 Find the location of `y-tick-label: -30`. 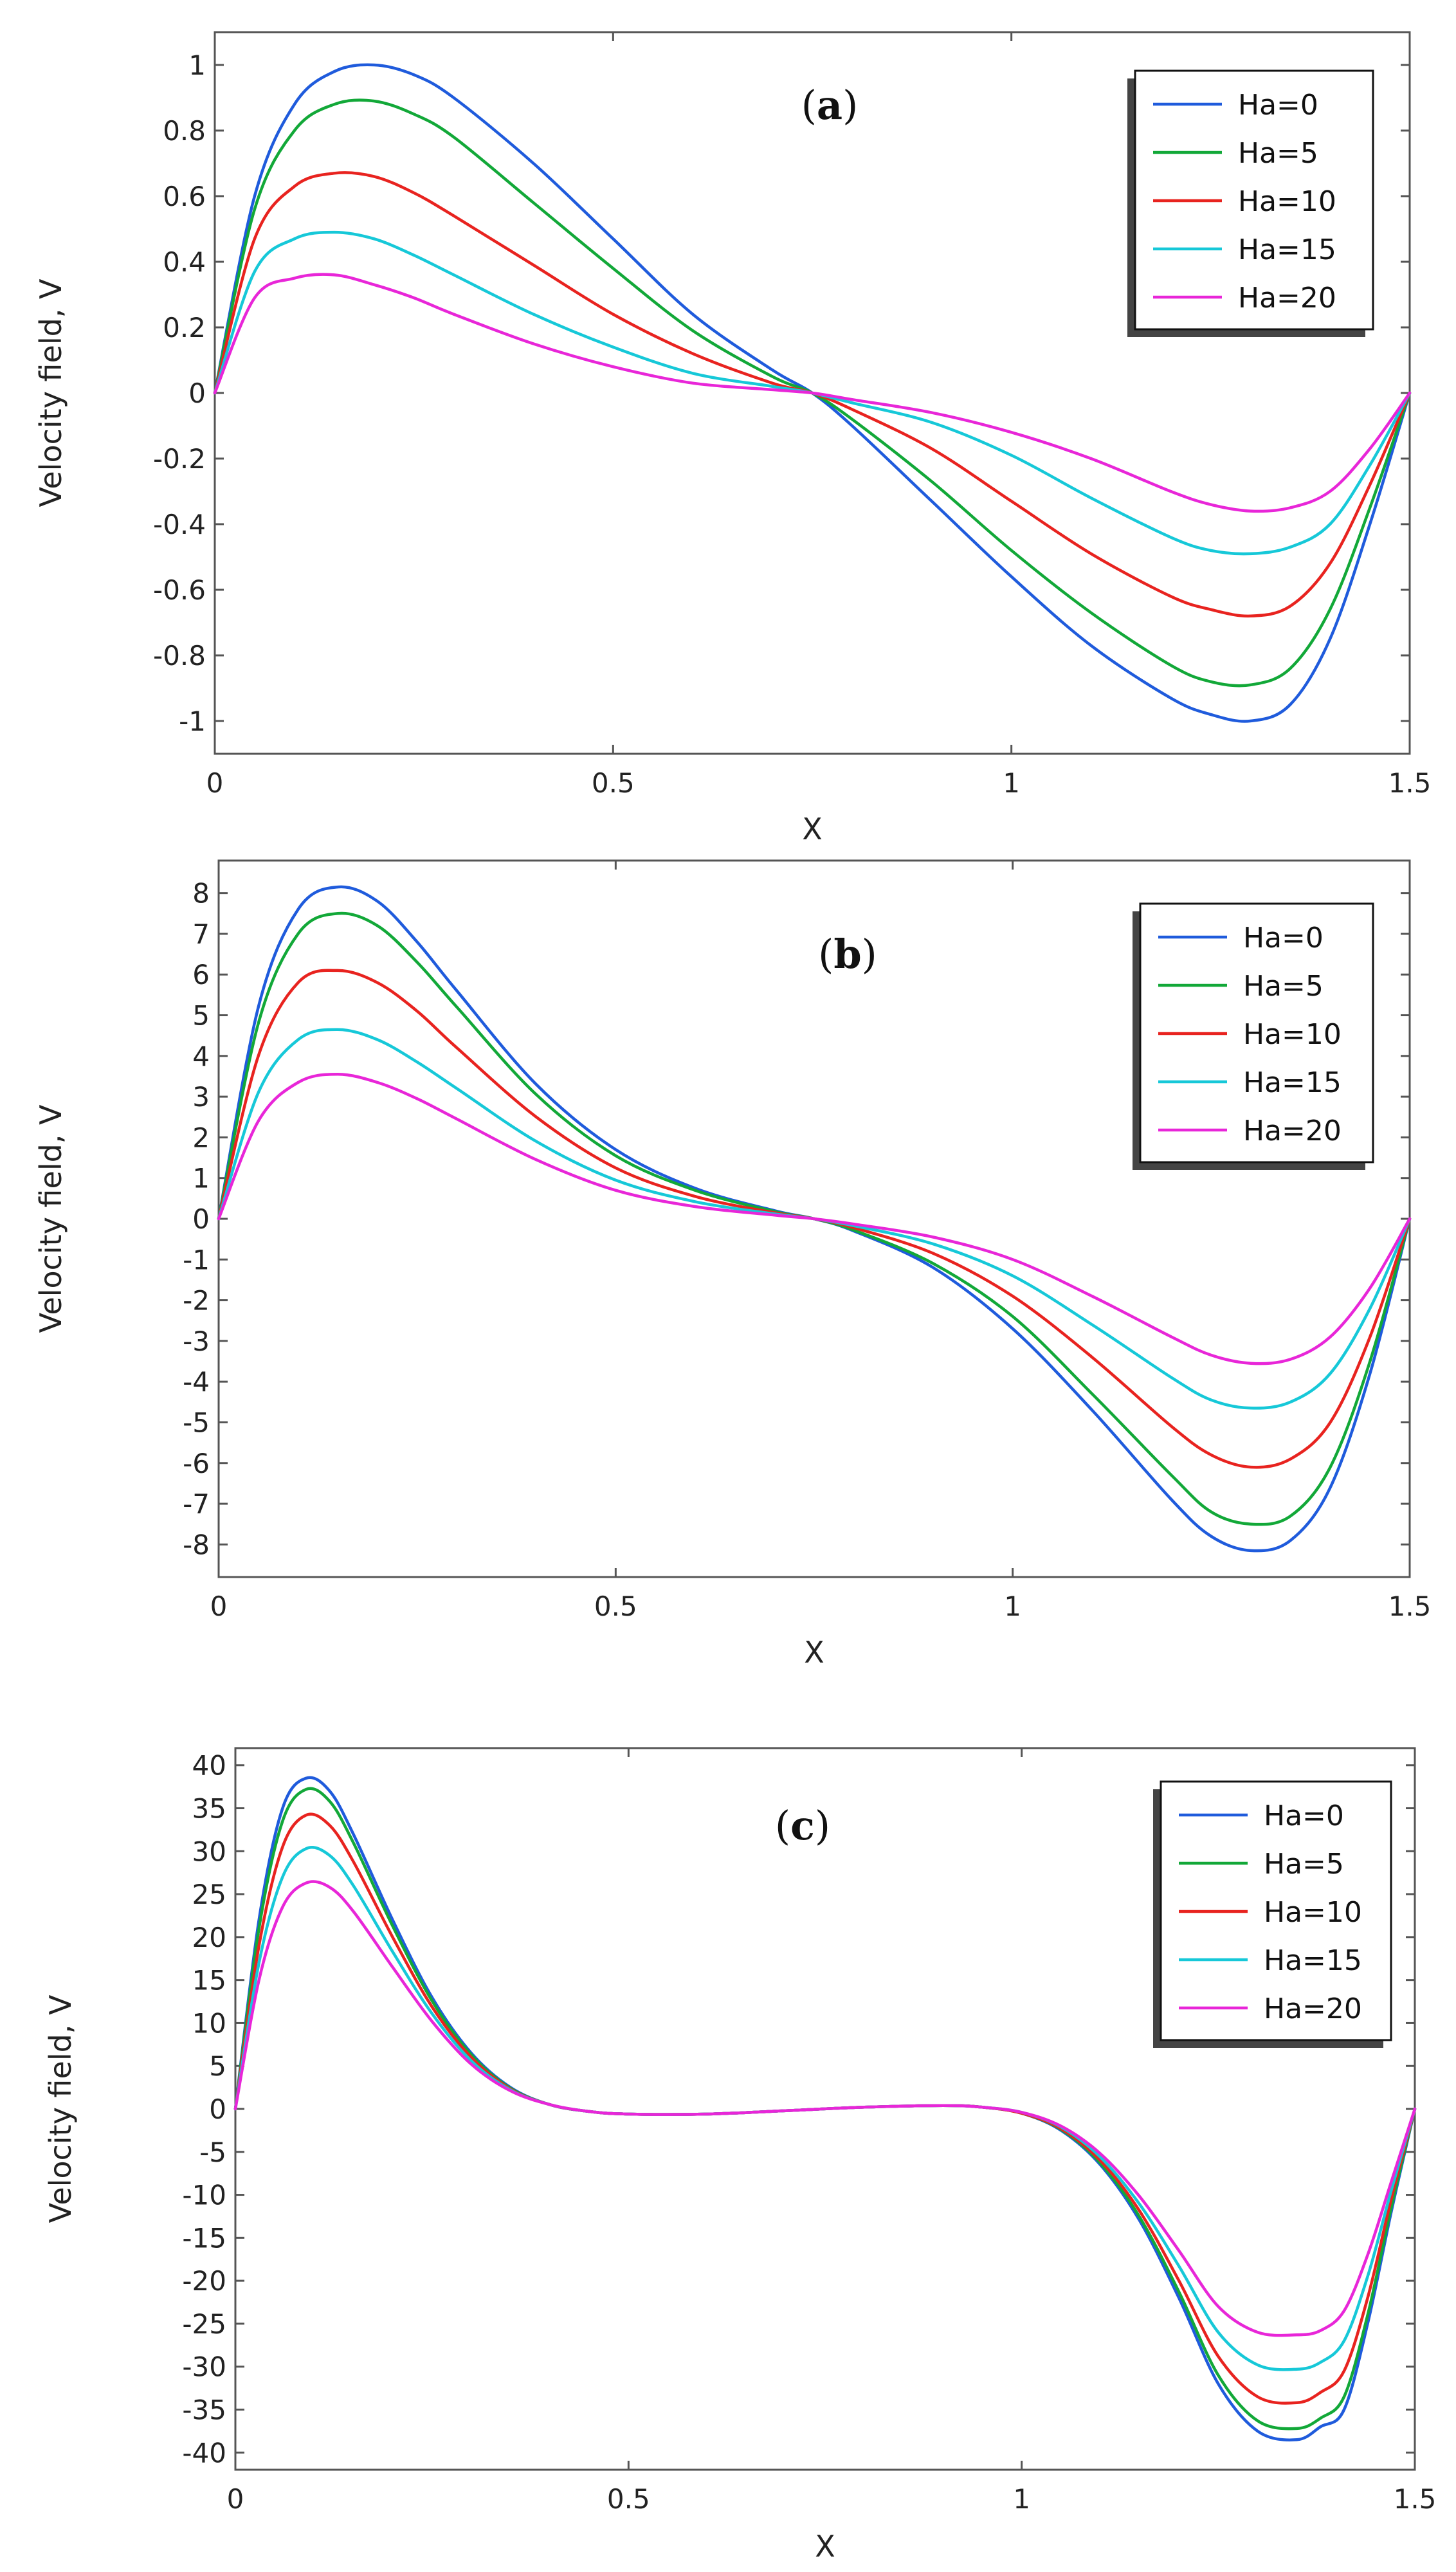

y-tick-label: -30 is located at coordinates (204, 2367).